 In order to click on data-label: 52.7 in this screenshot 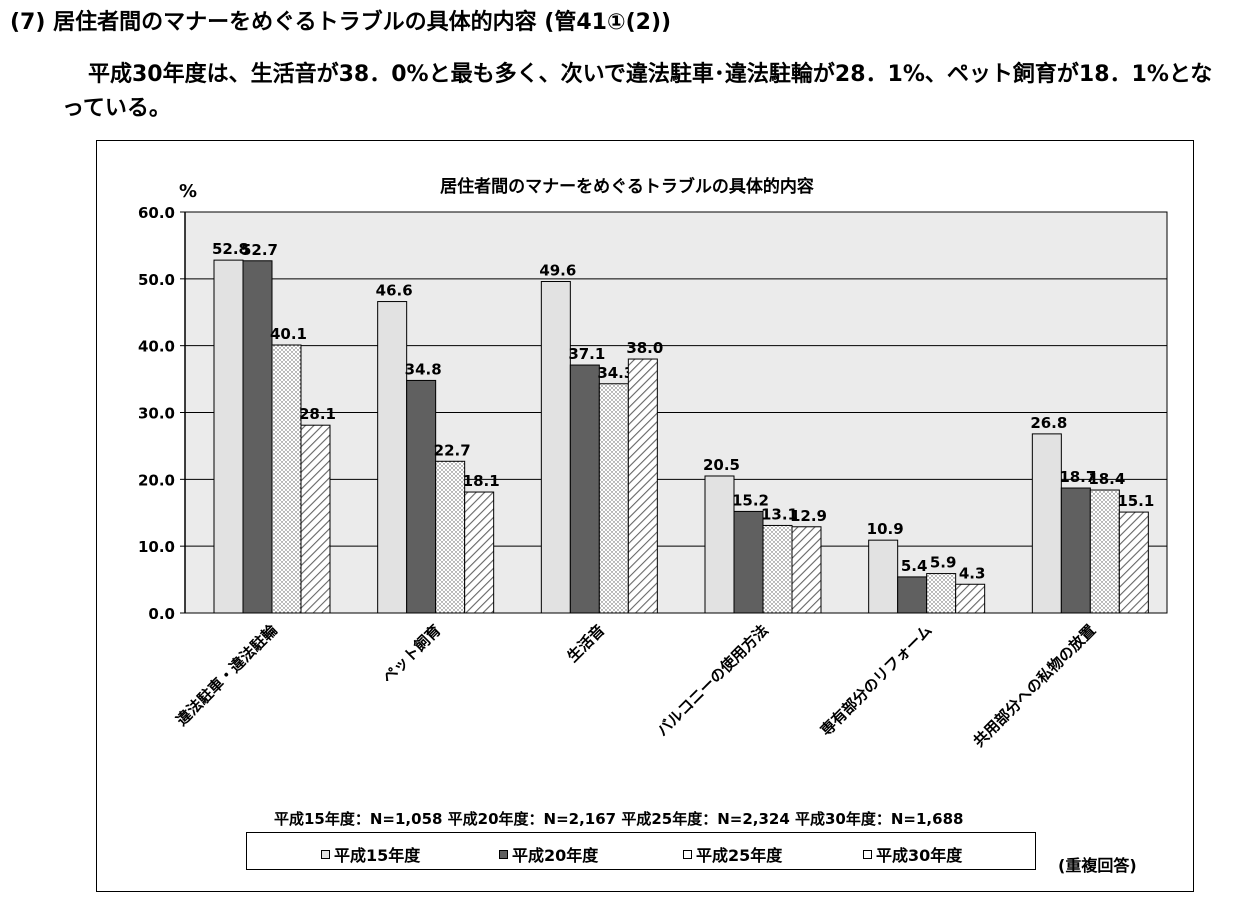, I will do `click(259, 250)`.